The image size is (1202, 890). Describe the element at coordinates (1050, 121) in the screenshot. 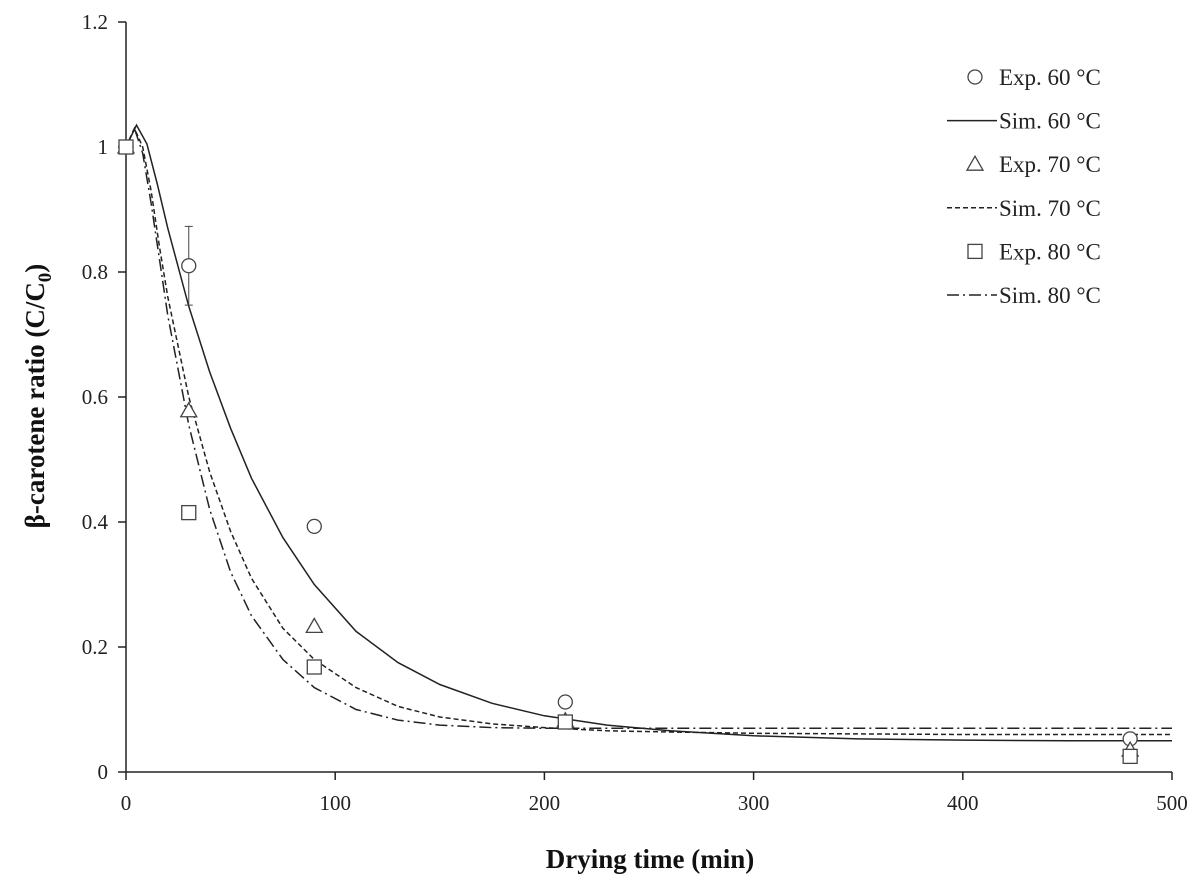

I see `legend-label: Sim. 60 °C` at that location.